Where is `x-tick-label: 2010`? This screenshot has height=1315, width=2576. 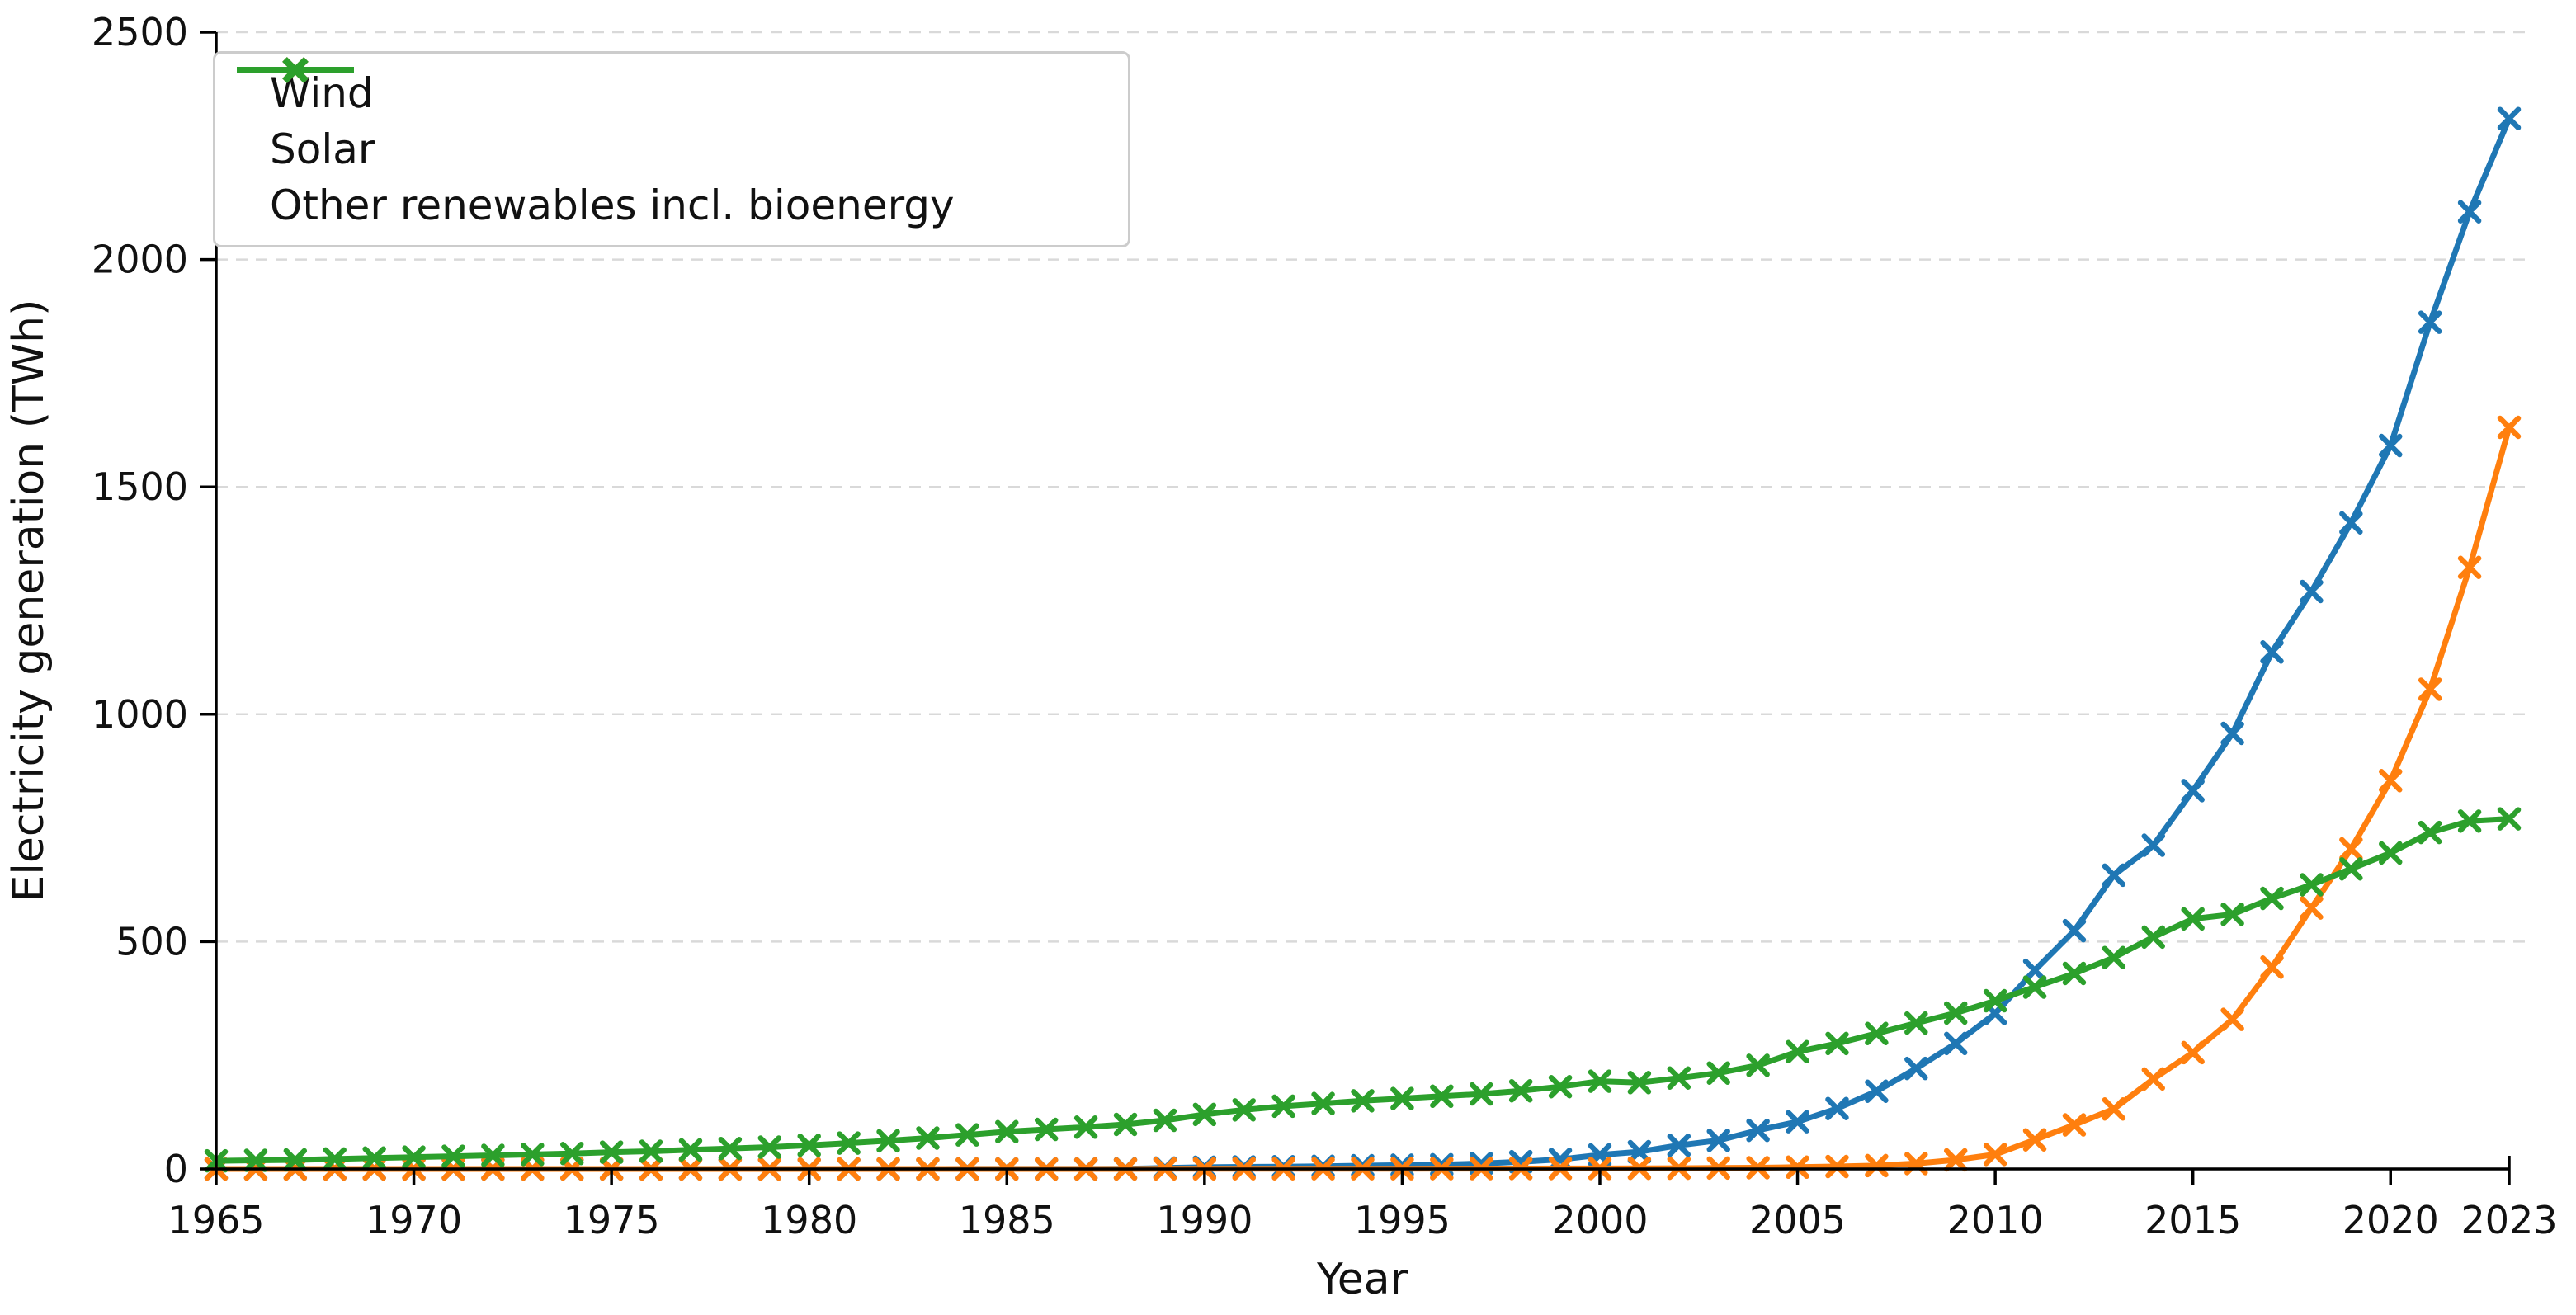 x-tick-label: 2010 is located at coordinates (1995, 1220).